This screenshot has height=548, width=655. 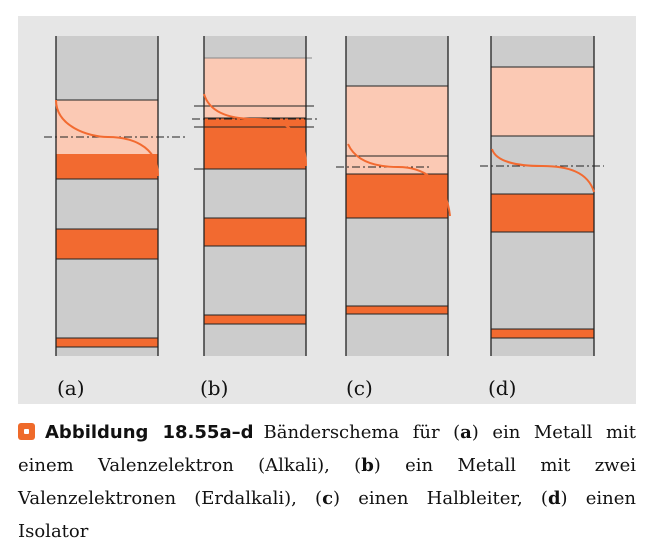 What do you see at coordinates (367, 465) in the screenshot?
I see `caption-ref-b: b` at bounding box center [367, 465].